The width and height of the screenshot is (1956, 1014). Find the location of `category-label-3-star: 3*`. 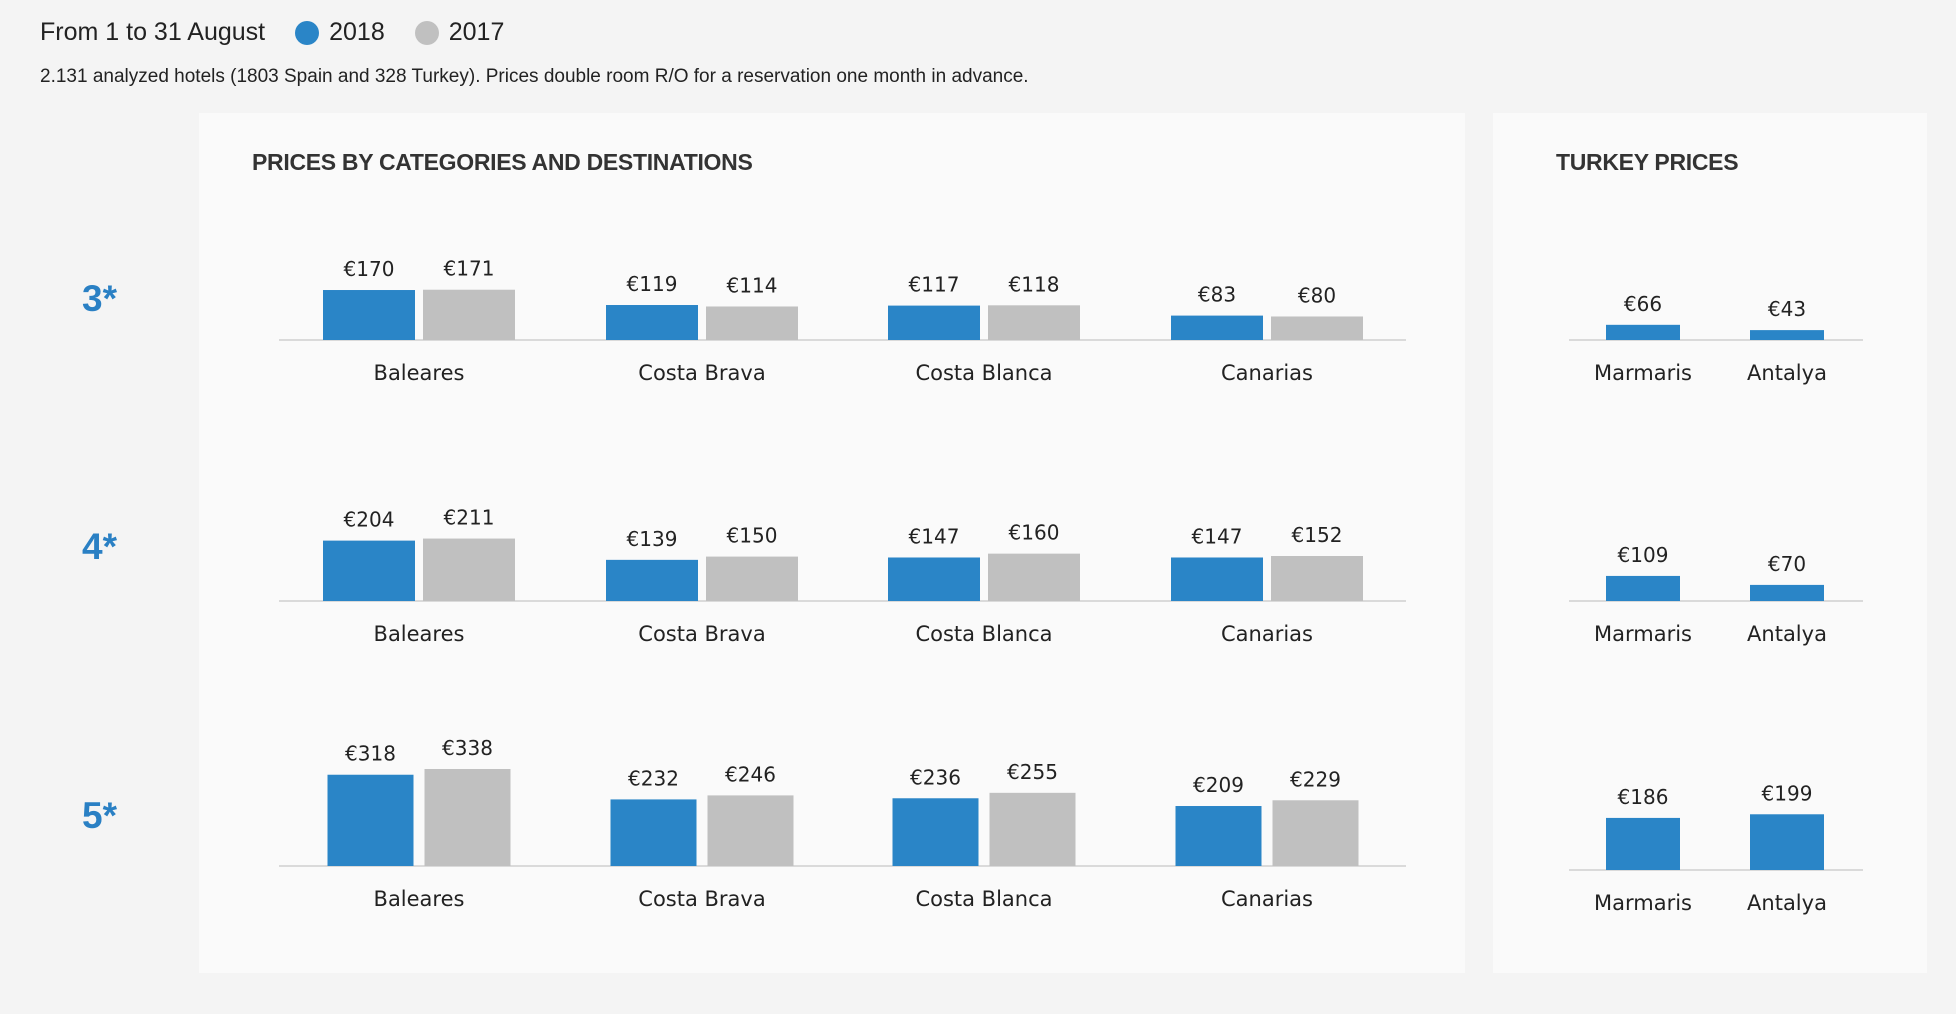

category-label-3-star: 3* is located at coordinates (99, 298).